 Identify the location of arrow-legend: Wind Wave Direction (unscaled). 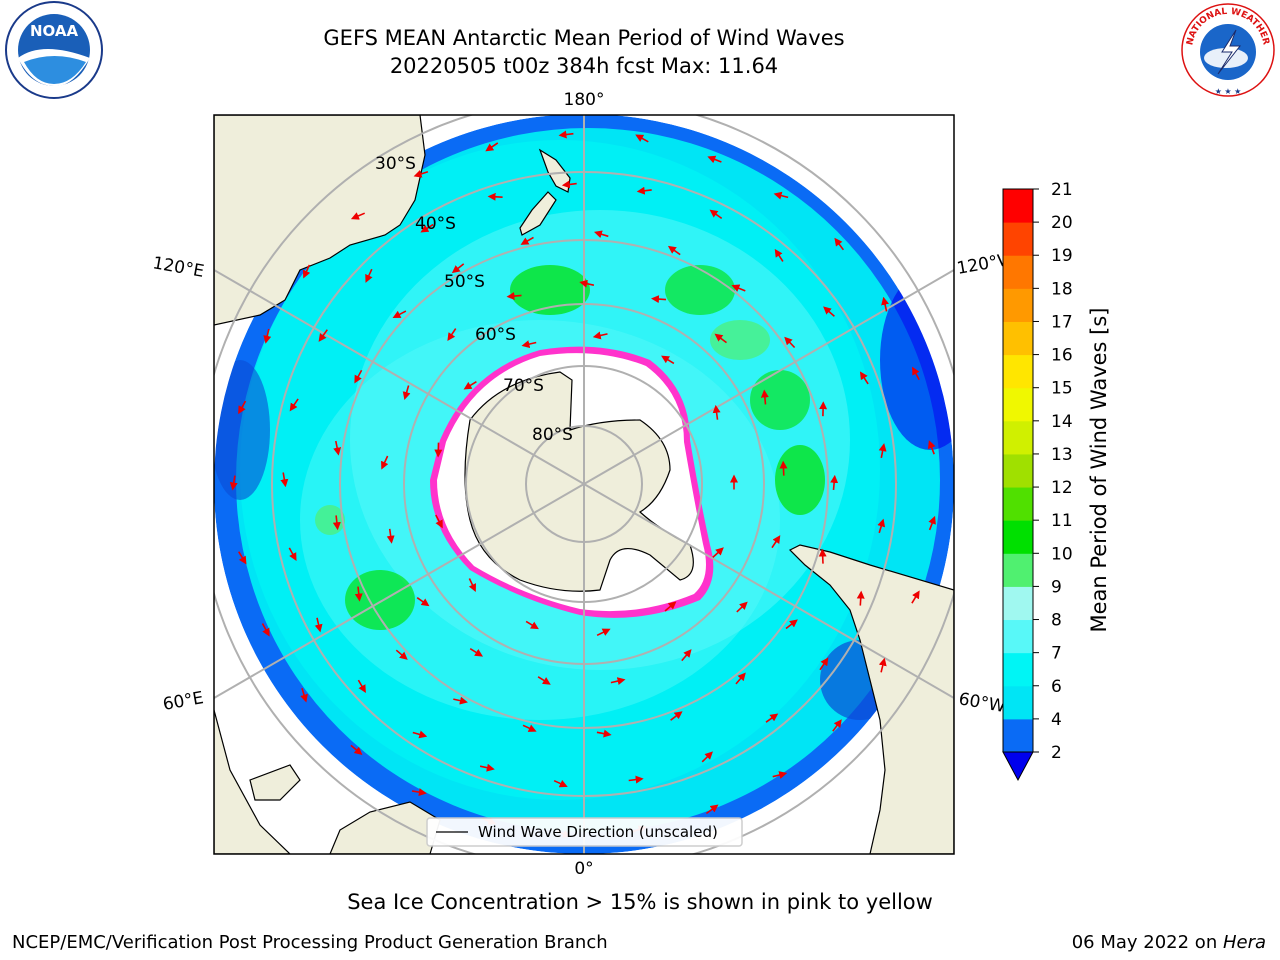
(584, 832).